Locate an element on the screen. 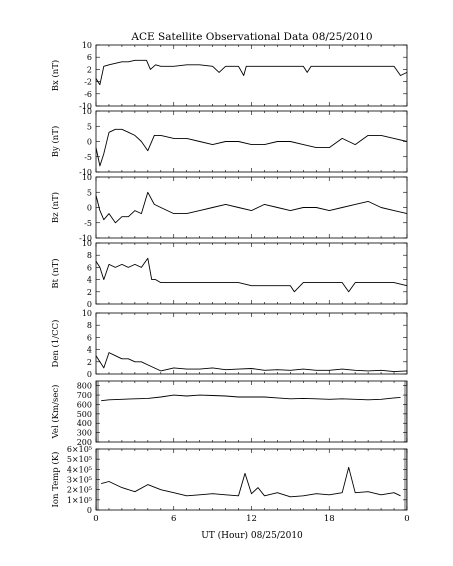 This screenshot has height=566, width=453. x-tick-label: 12 is located at coordinates (251, 519).